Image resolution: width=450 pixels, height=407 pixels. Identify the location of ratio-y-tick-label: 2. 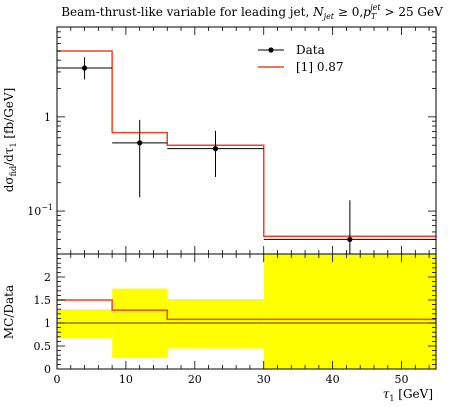
(47, 277).